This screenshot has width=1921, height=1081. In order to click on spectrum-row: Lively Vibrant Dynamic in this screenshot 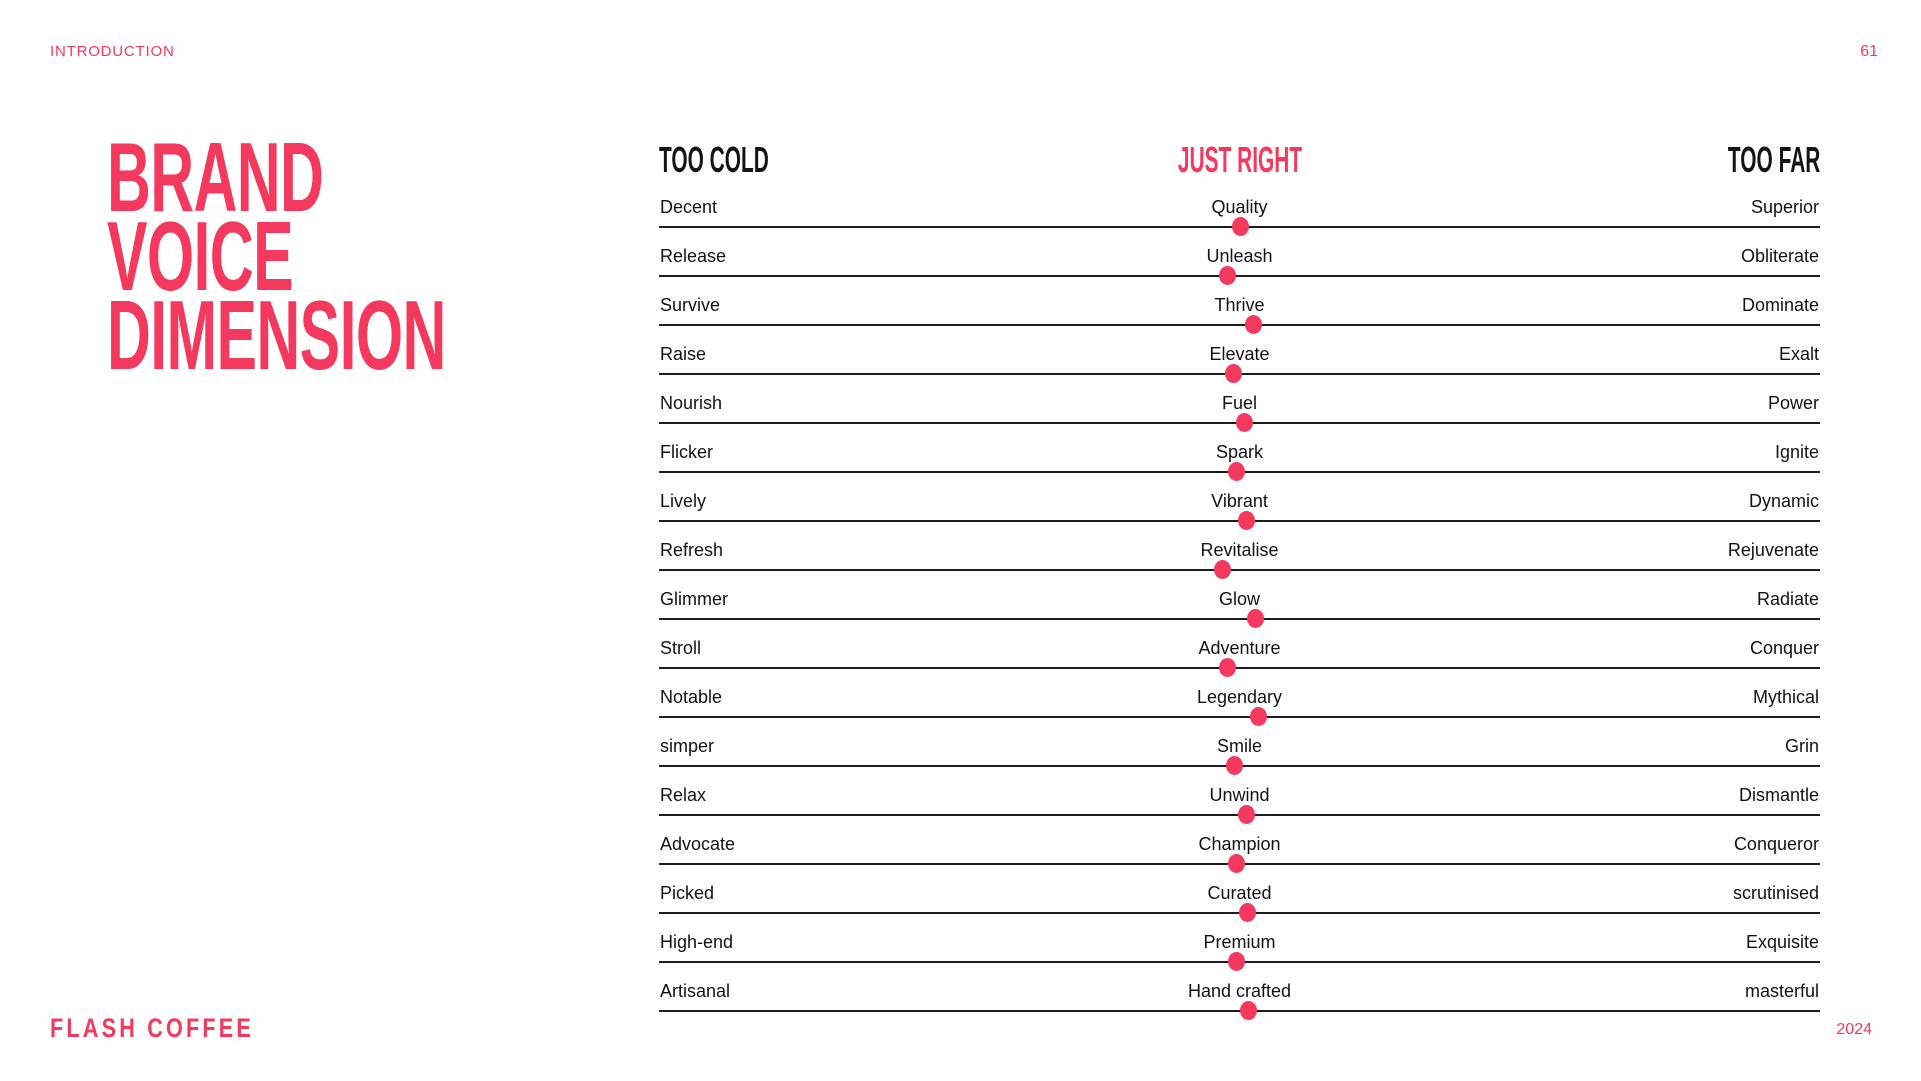, I will do `click(1239, 501)`.